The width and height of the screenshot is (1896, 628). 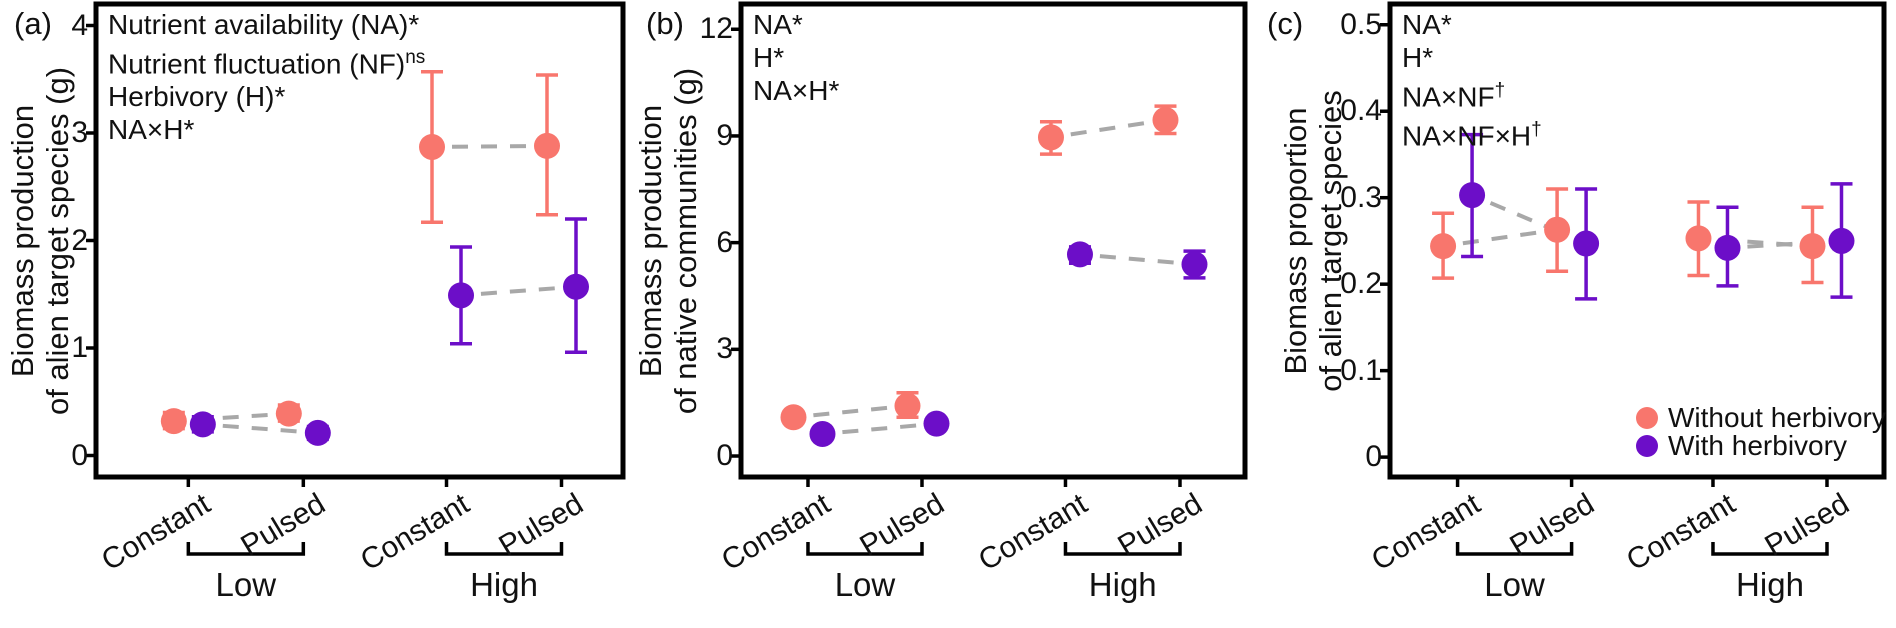 What do you see at coordinates (1295, 240) in the screenshot?
I see `y-axis-label-line: Biomass proportion` at bounding box center [1295, 240].